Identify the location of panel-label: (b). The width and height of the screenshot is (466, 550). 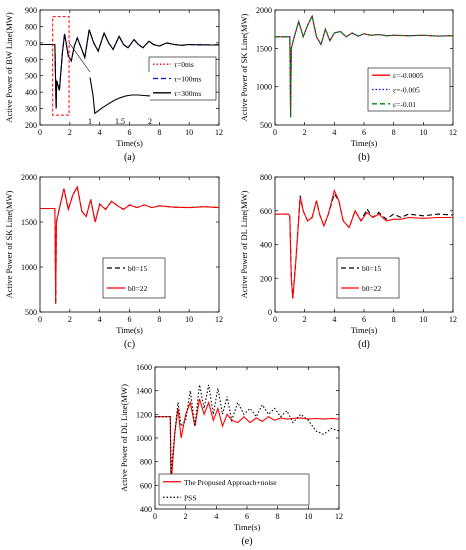
(364, 157).